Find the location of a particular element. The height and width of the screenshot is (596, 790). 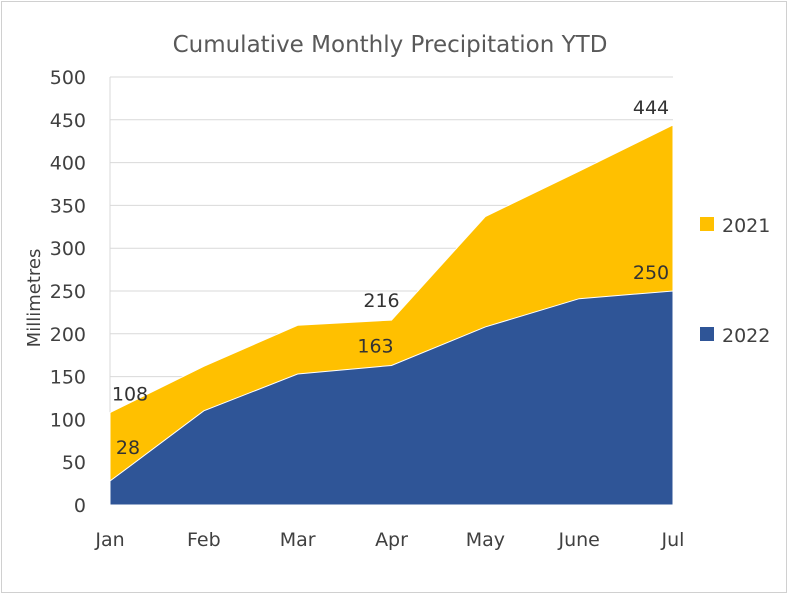

legend-label-2021: 2021 is located at coordinates (746, 226).